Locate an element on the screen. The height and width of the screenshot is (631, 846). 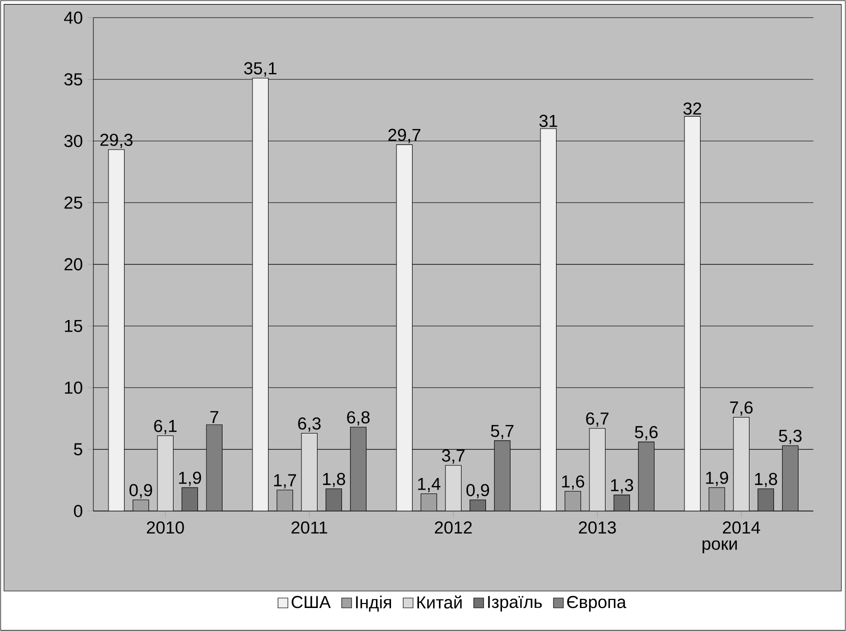
x-tick-label: 2010 is located at coordinates (165, 527).